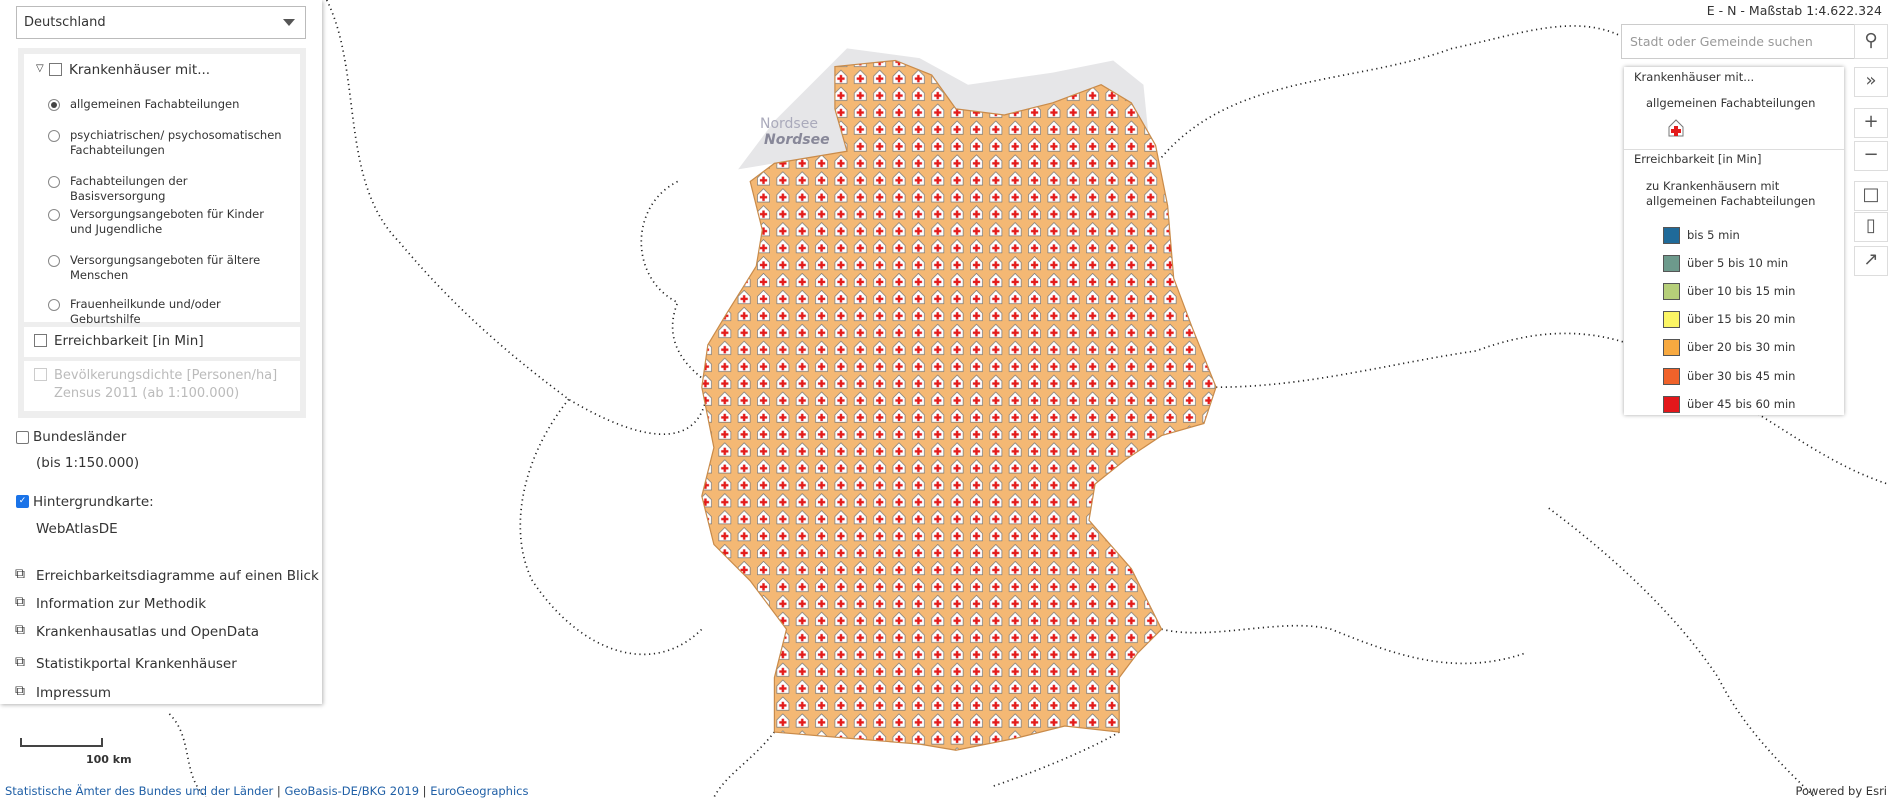 This screenshot has width=1897, height=798. Describe the element at coordinates (65, 22) in the screenshot. I see `region-select-value: Deutschland` at that location.